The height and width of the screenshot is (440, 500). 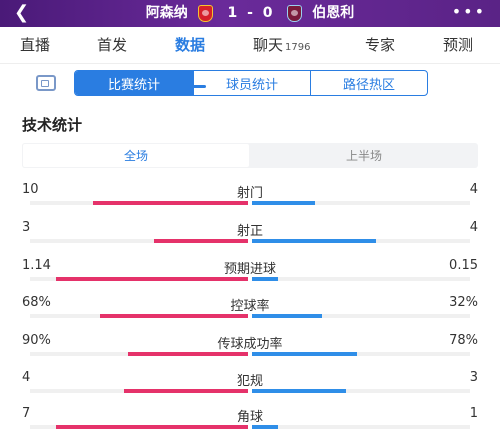 I want to click on stat-name: 控球率, so click(x=250, y=306).